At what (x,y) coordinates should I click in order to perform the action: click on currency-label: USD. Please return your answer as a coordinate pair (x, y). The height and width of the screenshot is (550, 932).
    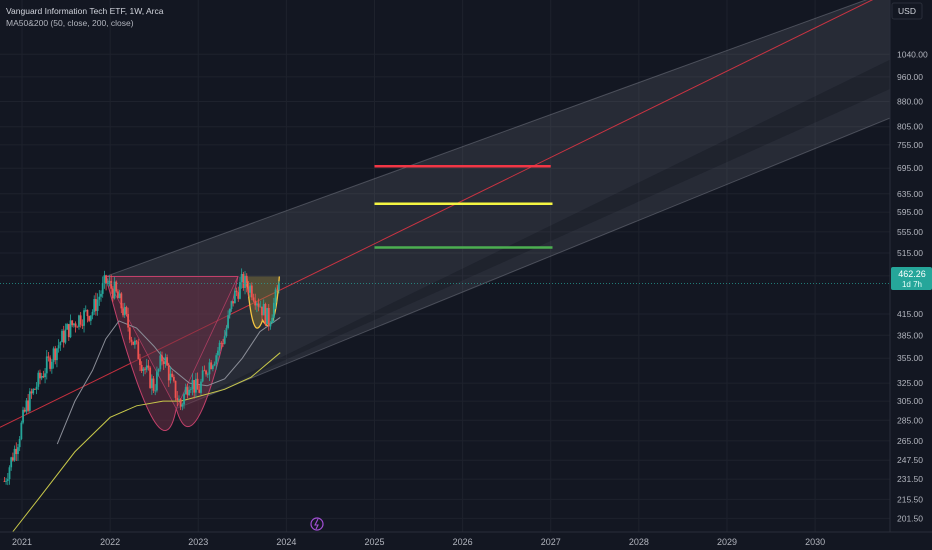
    Looking at the image, I should click on (907, 11).